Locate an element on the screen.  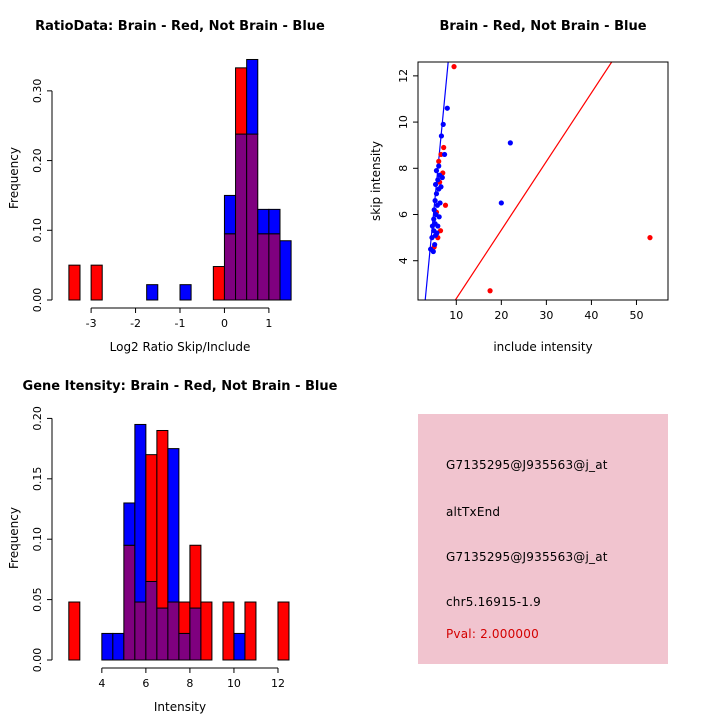
svg-text:RatioData: Brain - Red, Not Br: RatioData: Brain - Red, Not Brain - Blue is located at coordinates (180, 26).